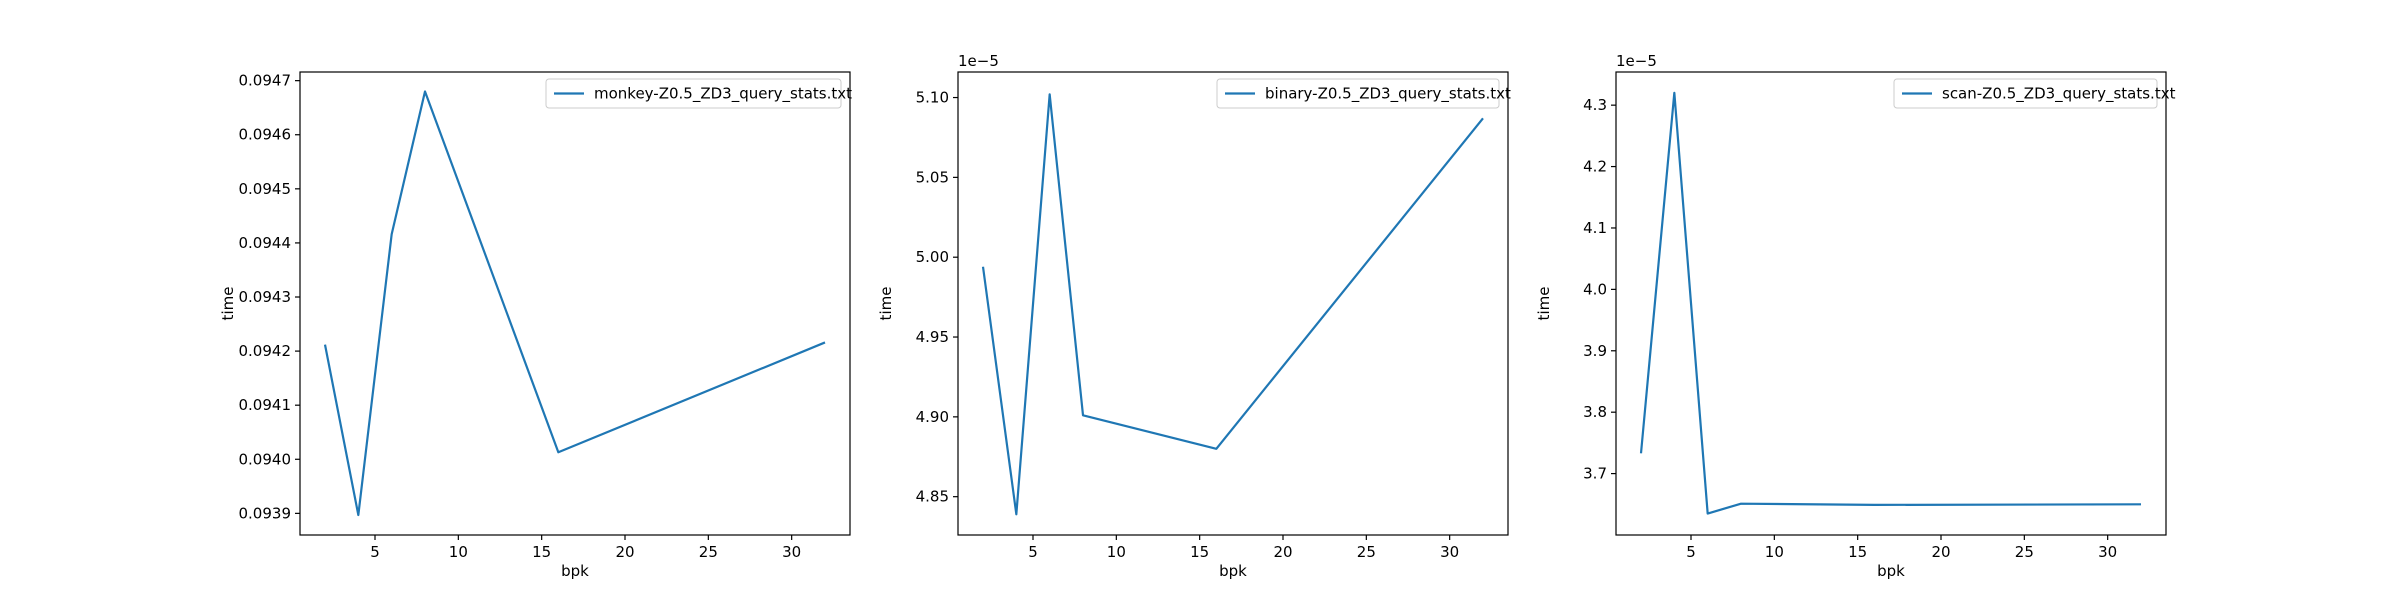  Describe the element at coordinates (2059, 94) in the screenshot. I see `legend-label: scan-Z0.5_ZD3_query_stats.txt` at that location.